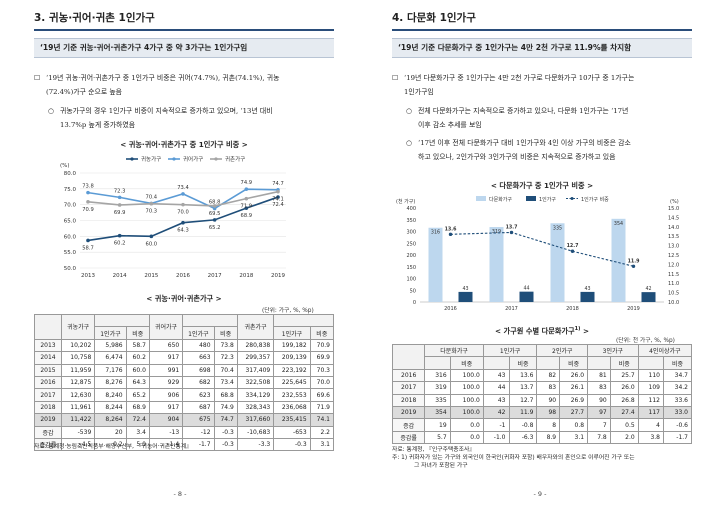 This screenshot has height=508, width=720. I want to click on table-cell: -0.8, so click(523, 425).